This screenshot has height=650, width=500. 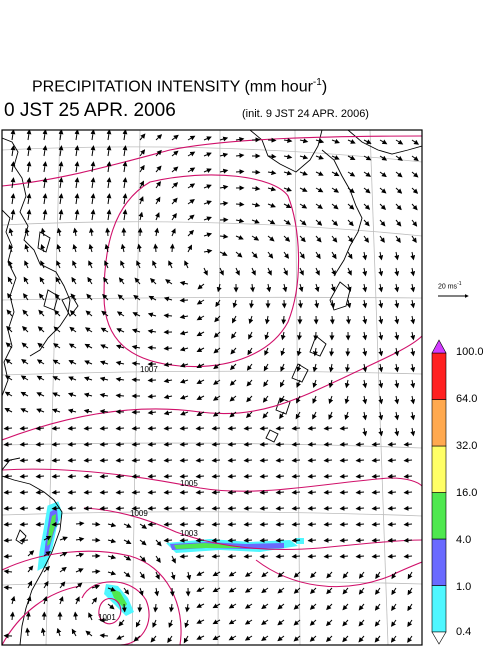 What do you see at coordinates (305, 114) in the screenshot?
I see `init-time: (init. 9 JST 24 APR. 2006)` at bounding box center [305, 114].